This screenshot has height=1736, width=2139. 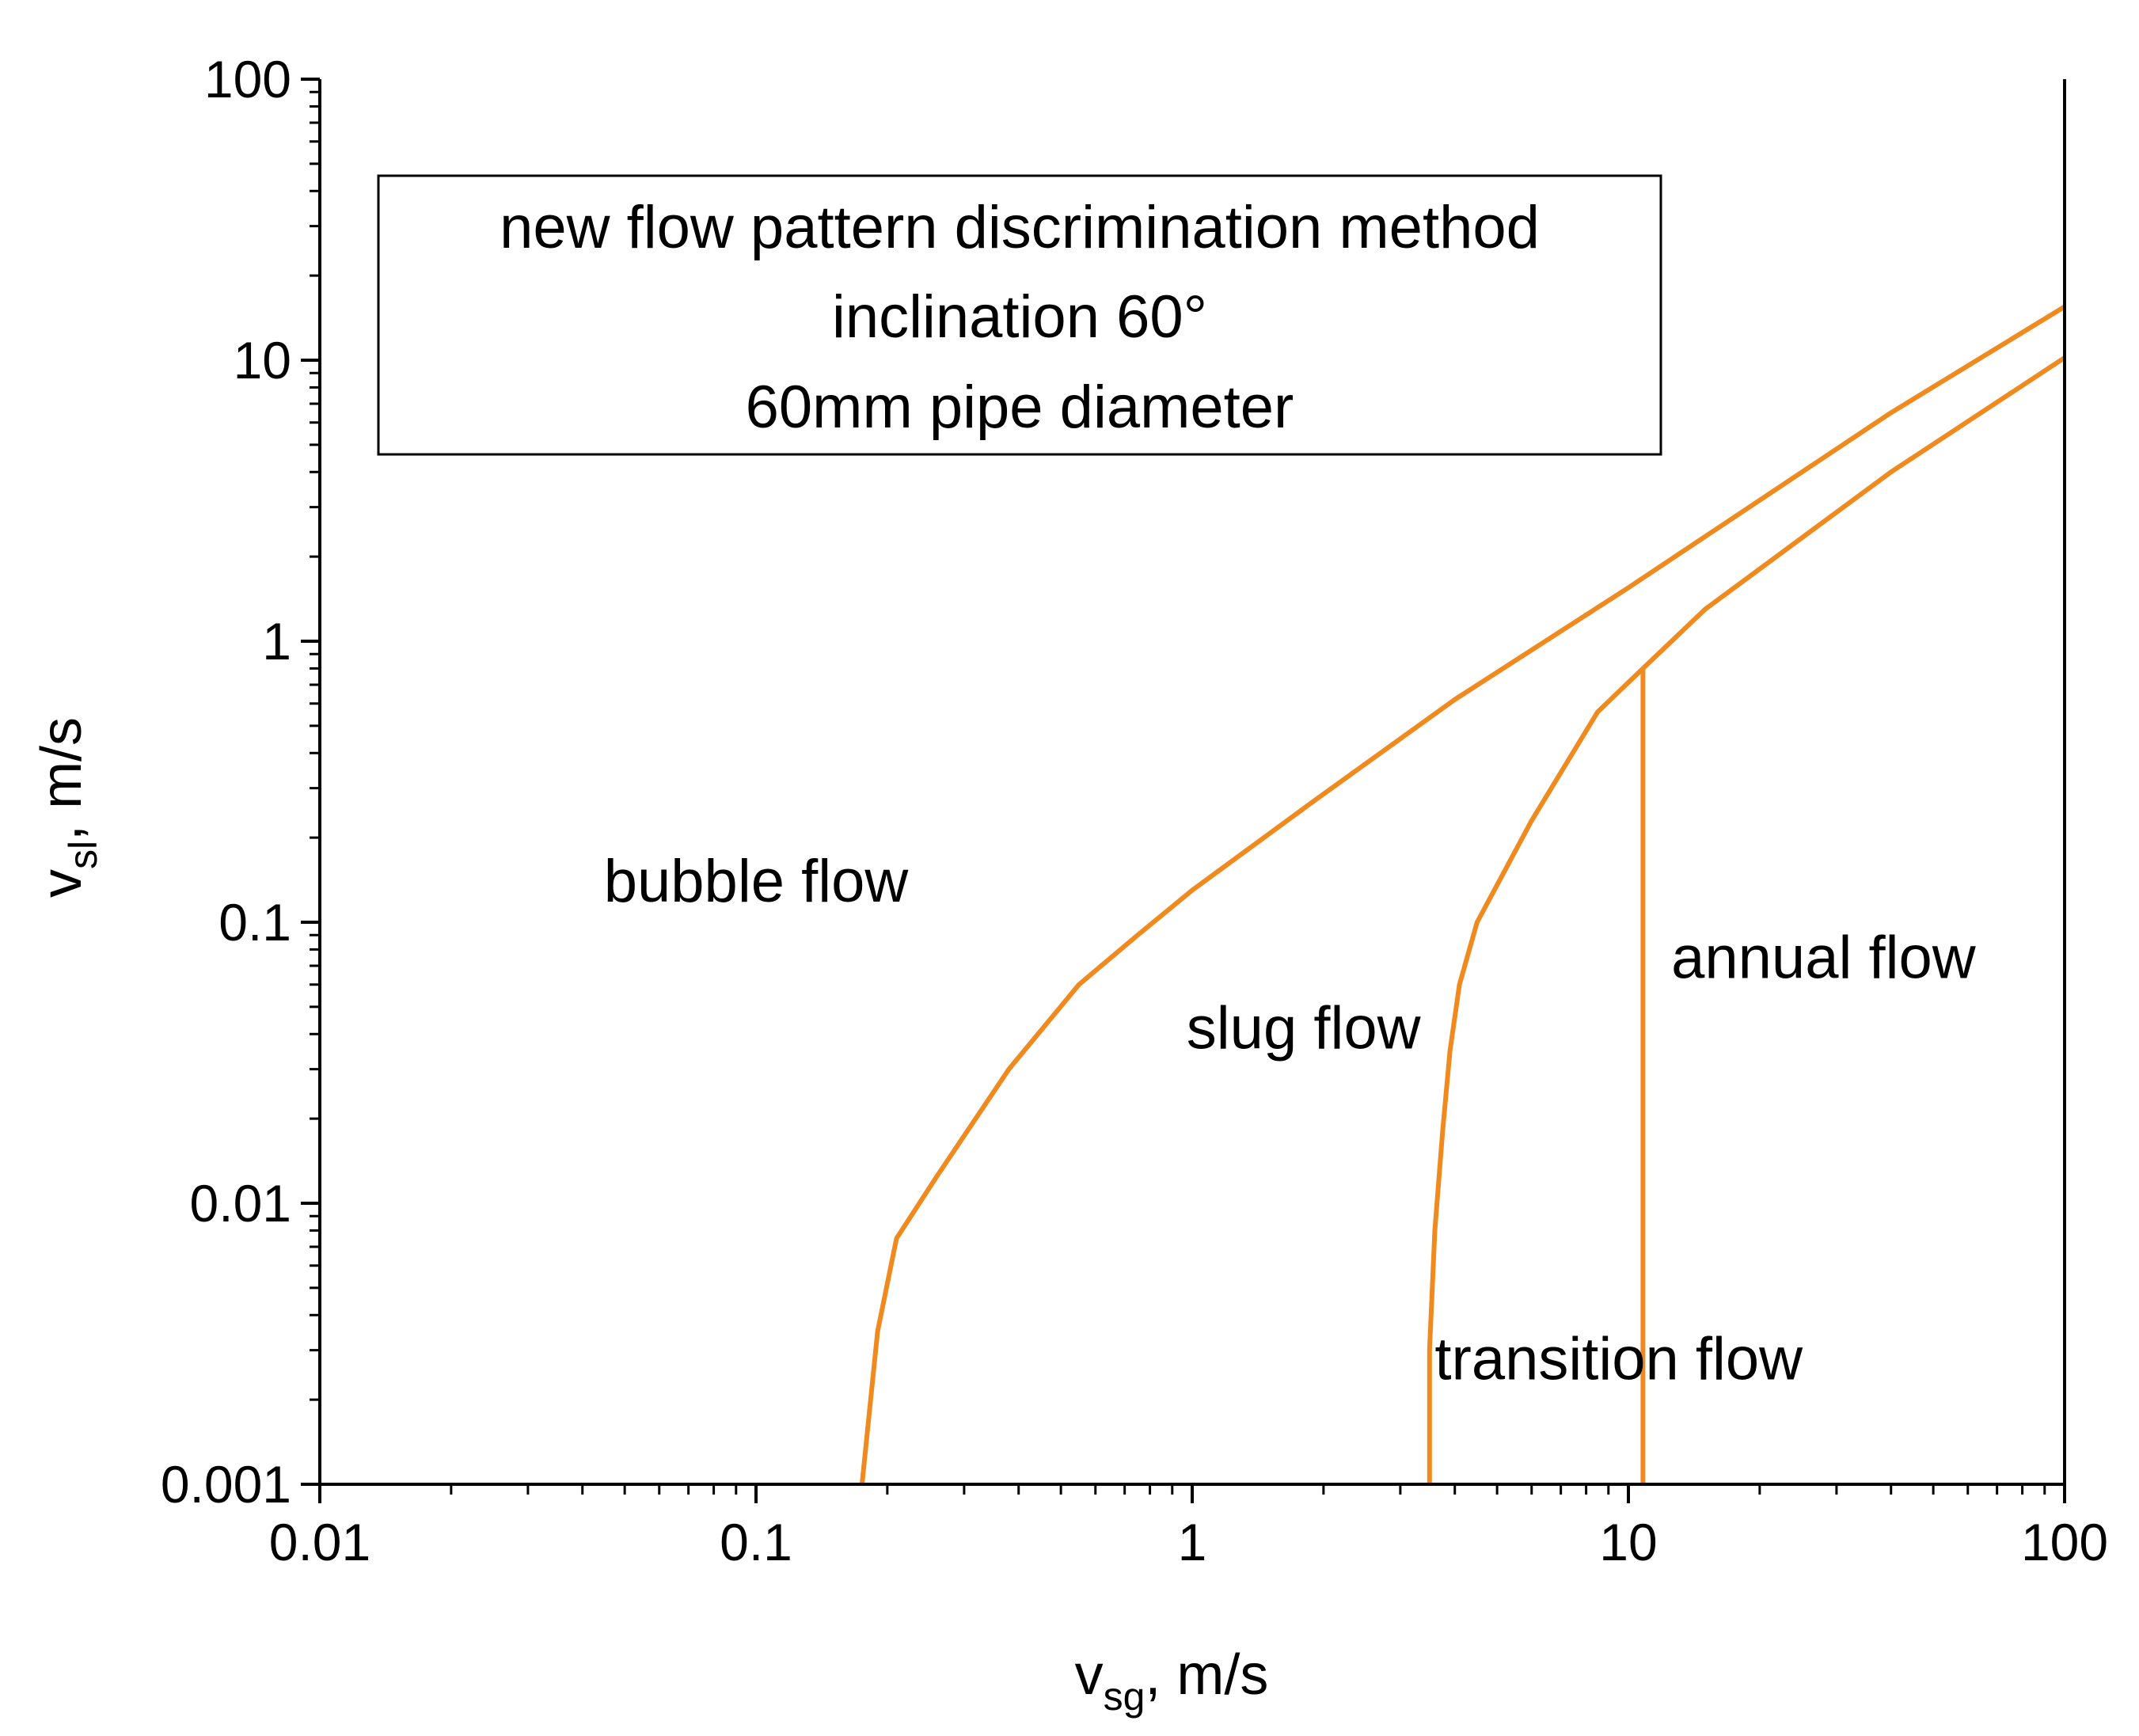 I want to click on y-tick-label: 10, so click(x=262, y=360).